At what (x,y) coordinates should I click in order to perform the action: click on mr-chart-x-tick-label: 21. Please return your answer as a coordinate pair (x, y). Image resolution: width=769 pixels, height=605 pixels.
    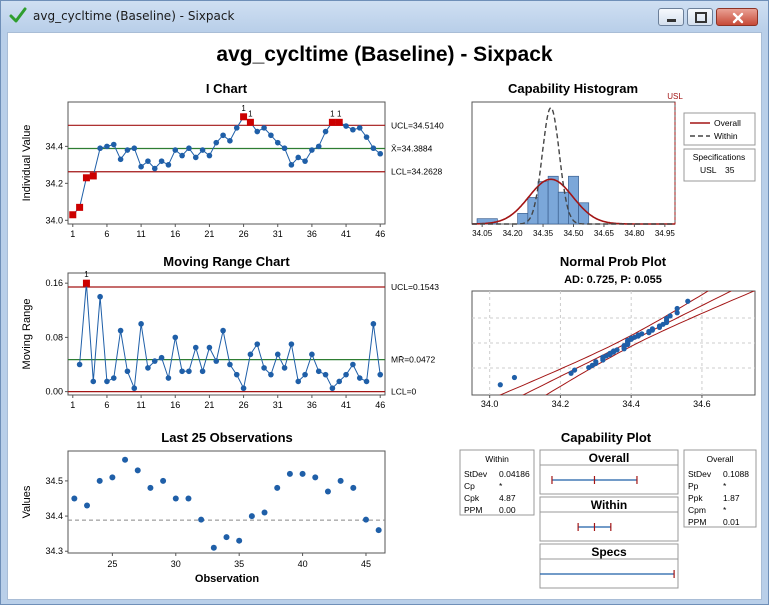
    Looking at the image, I should click on (209, 405).